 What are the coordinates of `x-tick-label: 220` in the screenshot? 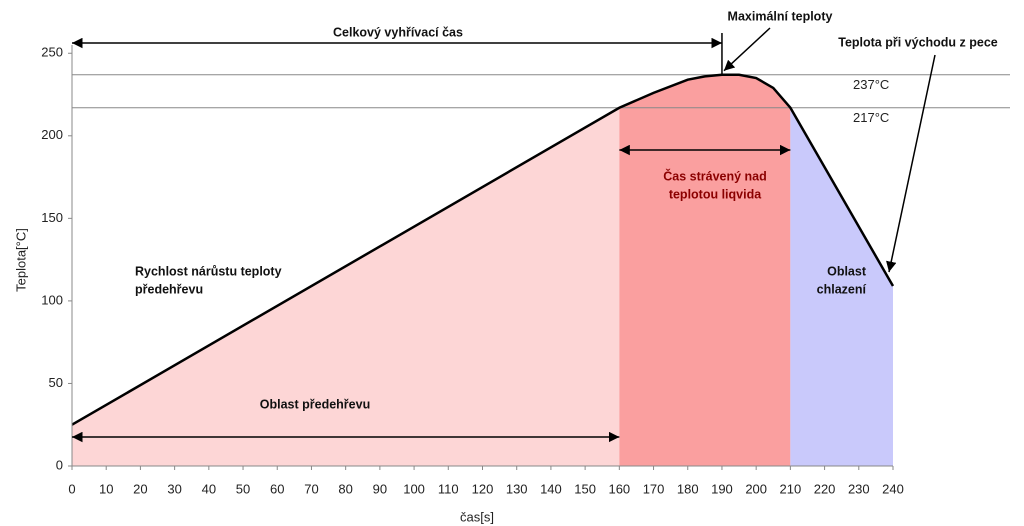 It's located at (825, 488).